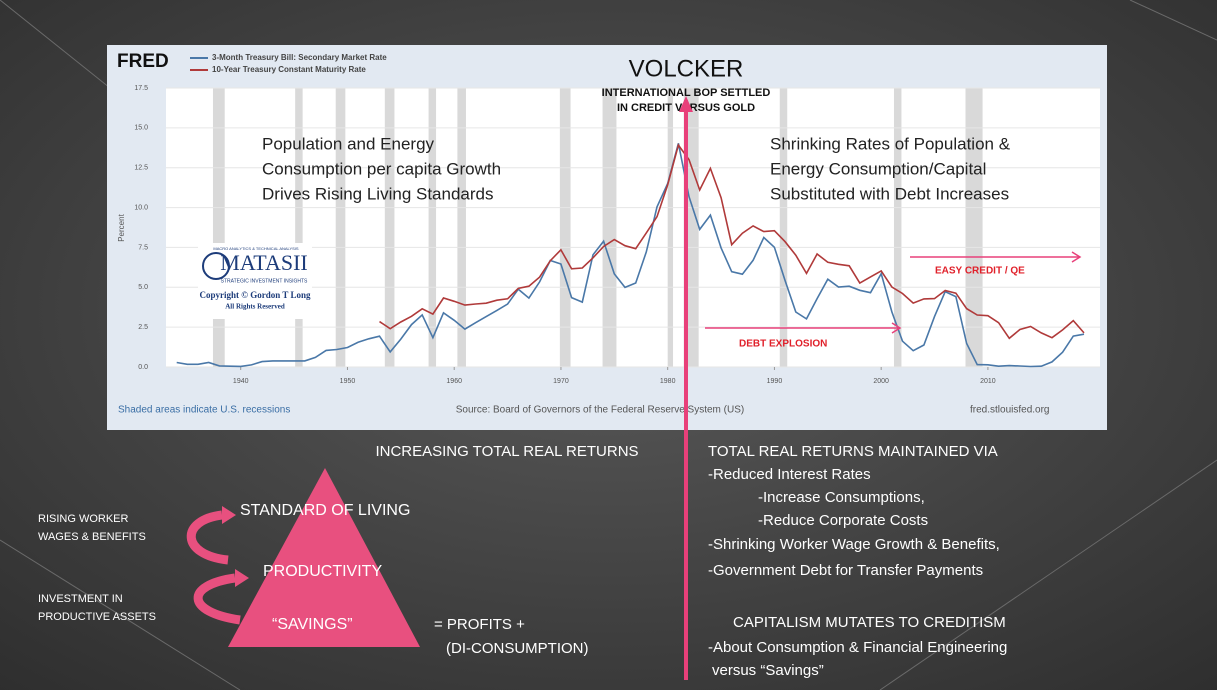 This screenshot has width=1217, height=690. Describe the element at coordinates (255, 295) in the screenshot. I see `logo-text: Copyright © Gordon T Long` at that location.